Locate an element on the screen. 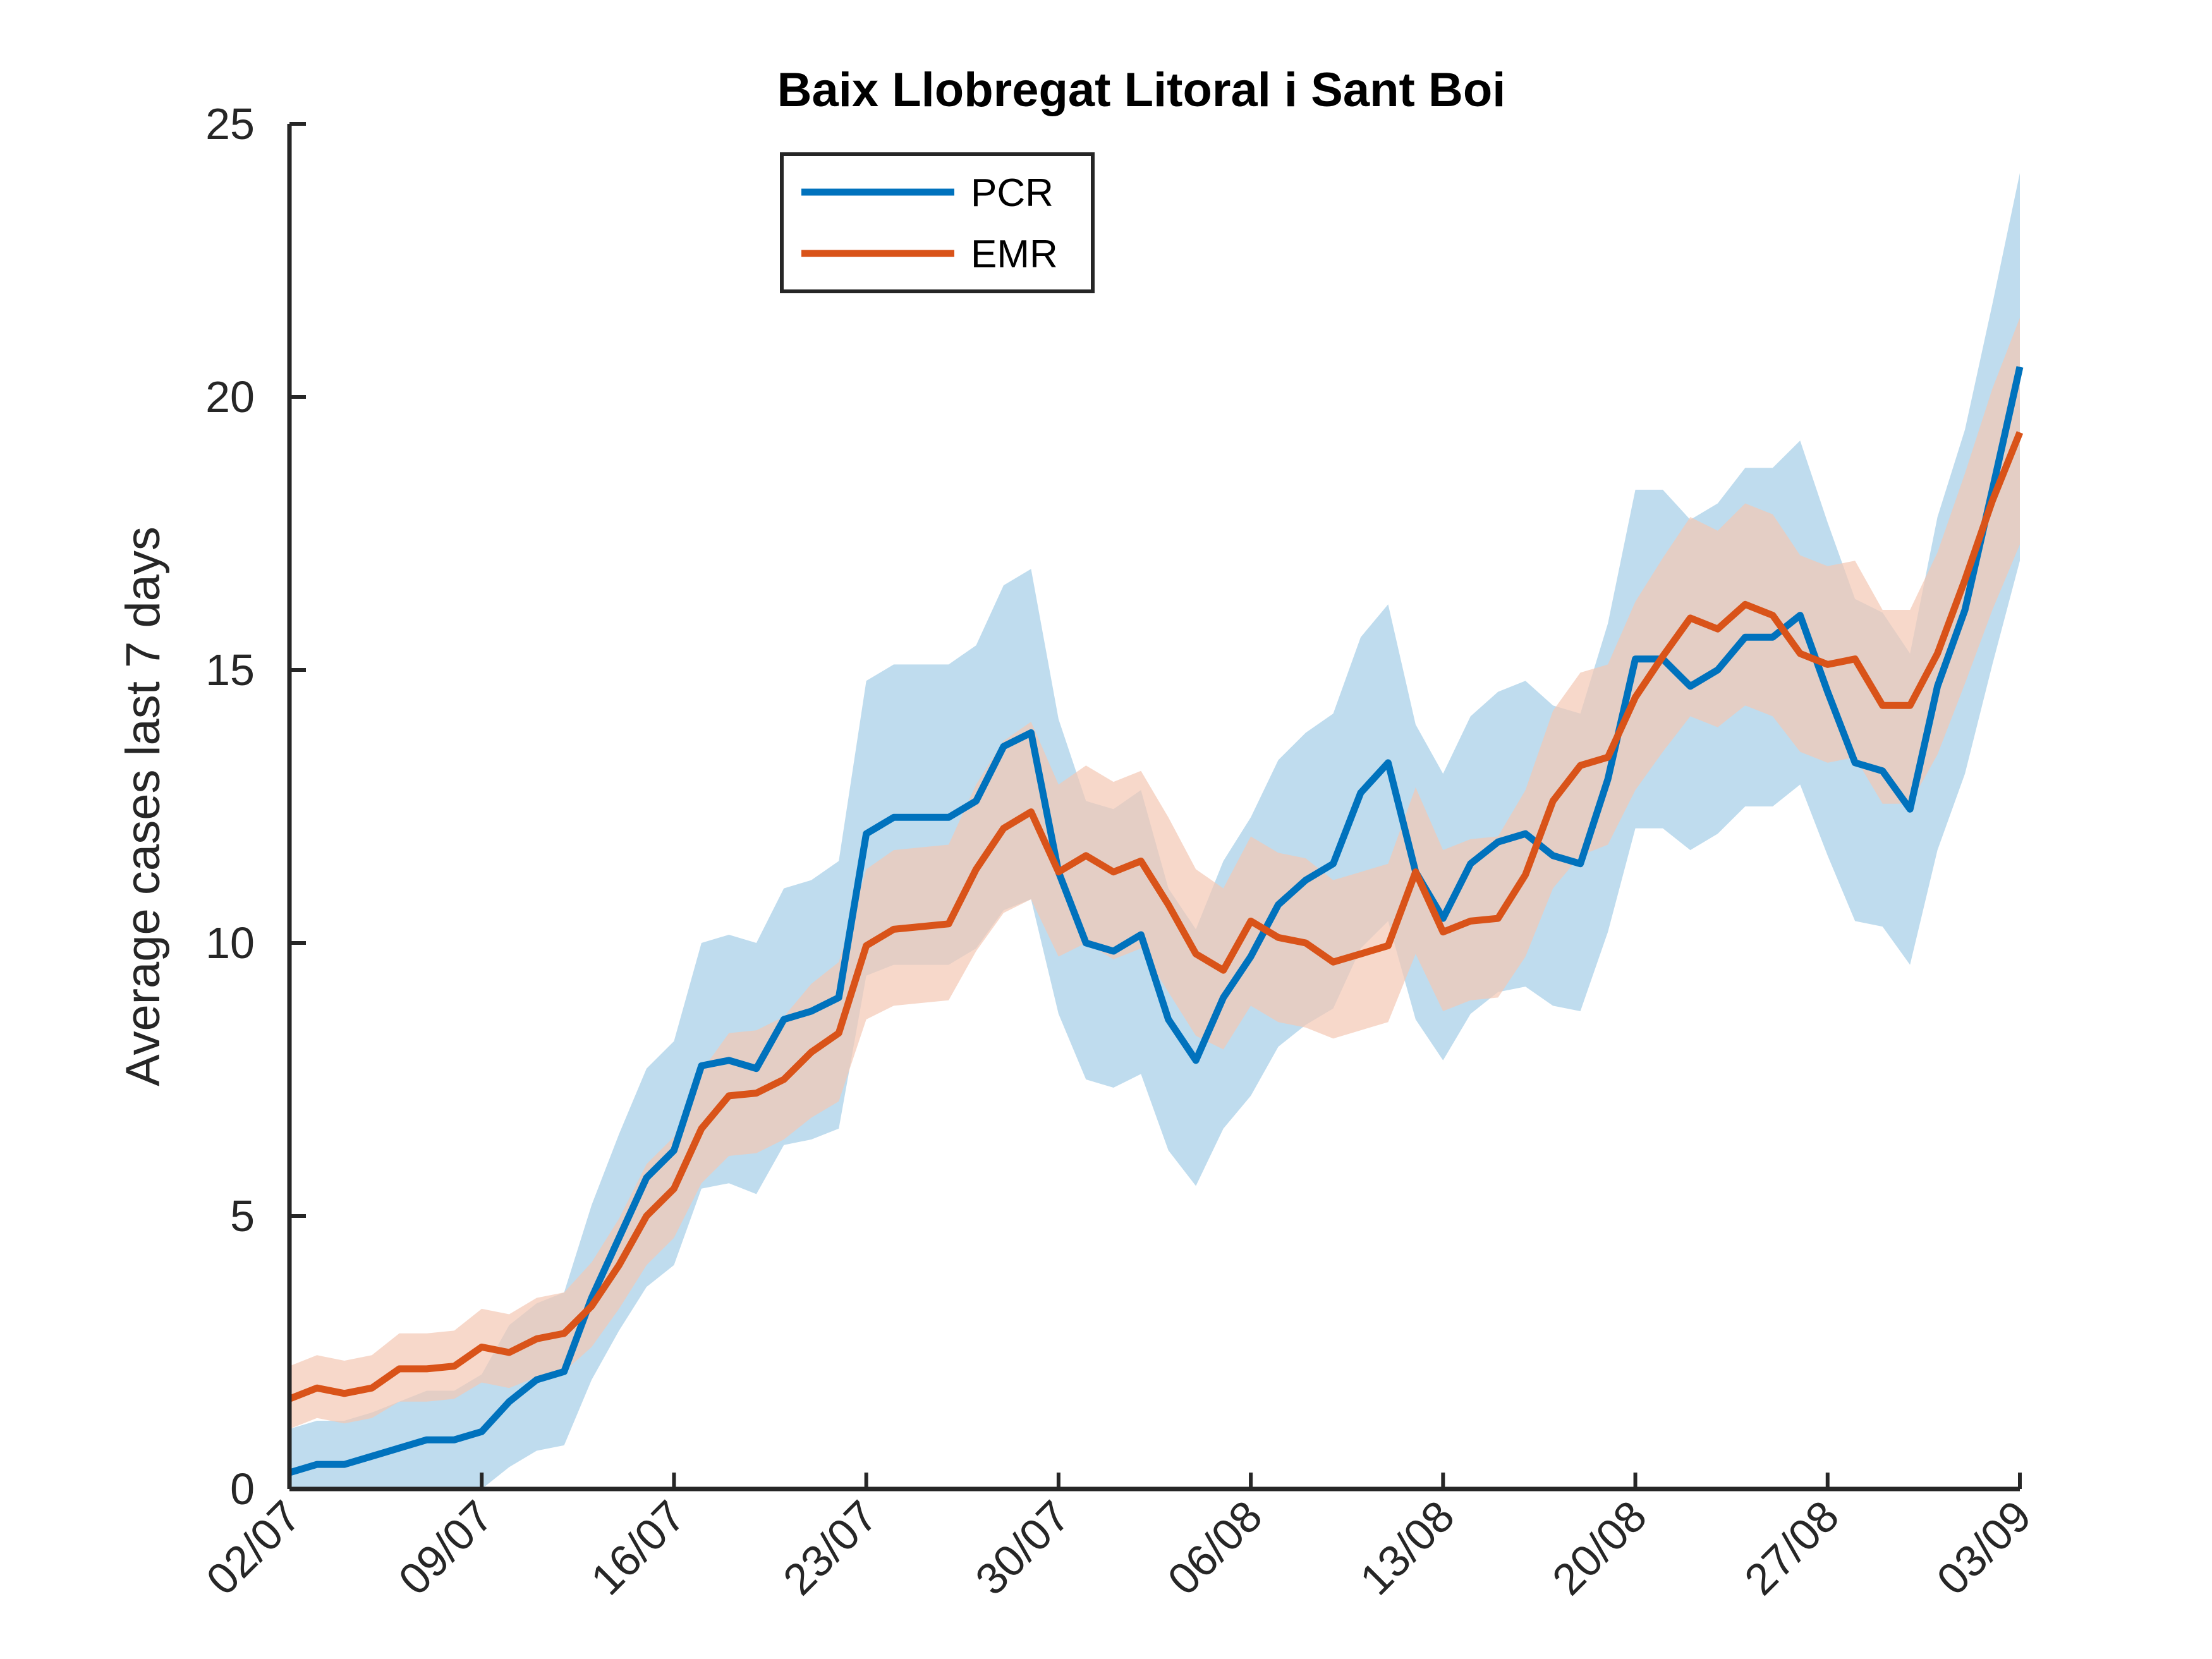 The width and height of the screenshot is (2212, 1659). x-tick-label: 03/09 is located at coordinates (1984, 1547).